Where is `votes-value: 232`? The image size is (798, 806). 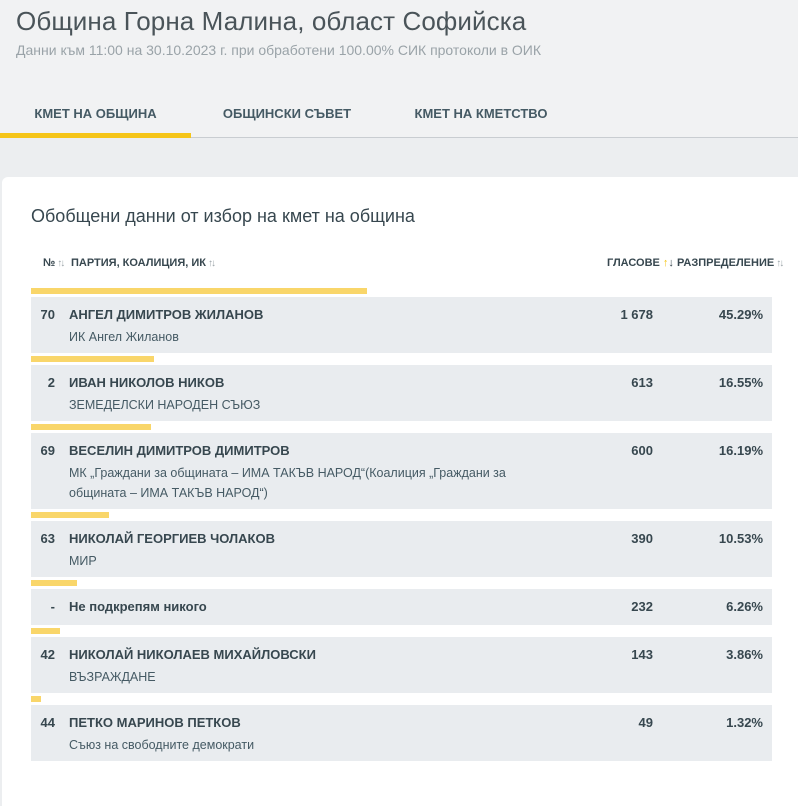 votes-value: 232 is located at coordinates (642, 606).